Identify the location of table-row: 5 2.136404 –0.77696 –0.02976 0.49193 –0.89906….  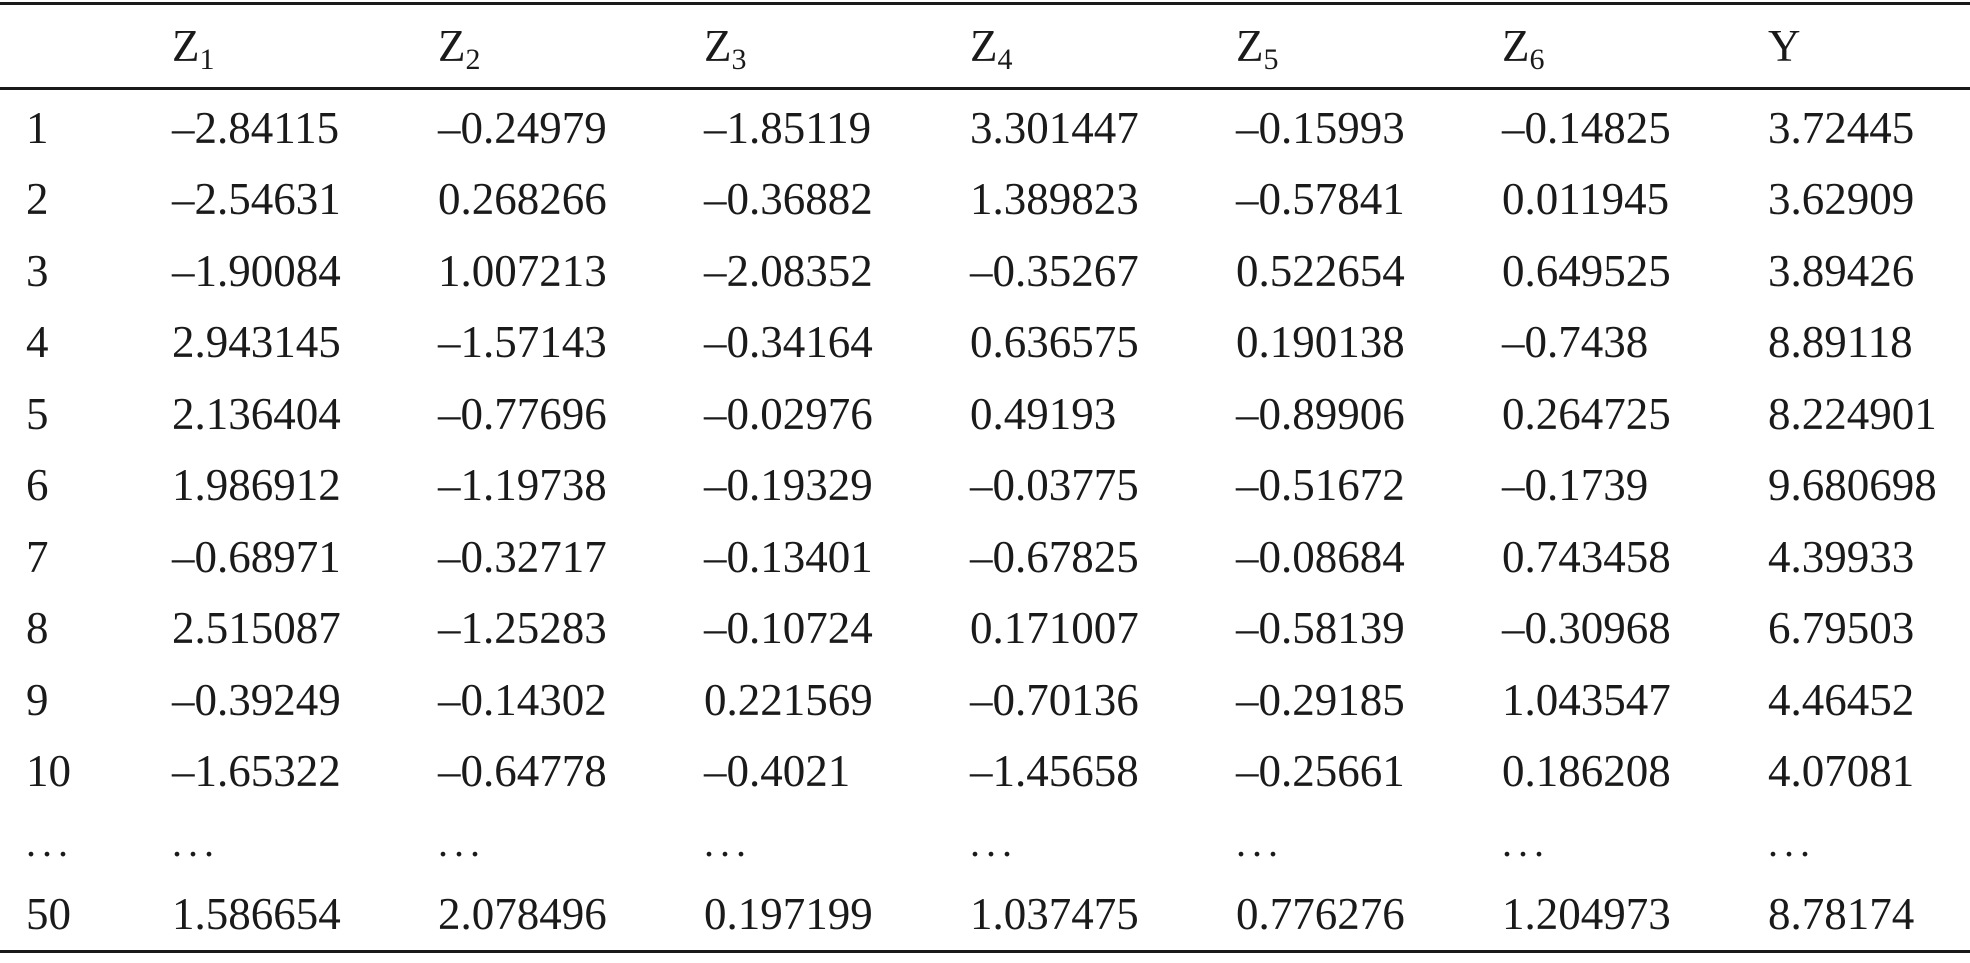
(985, 414).